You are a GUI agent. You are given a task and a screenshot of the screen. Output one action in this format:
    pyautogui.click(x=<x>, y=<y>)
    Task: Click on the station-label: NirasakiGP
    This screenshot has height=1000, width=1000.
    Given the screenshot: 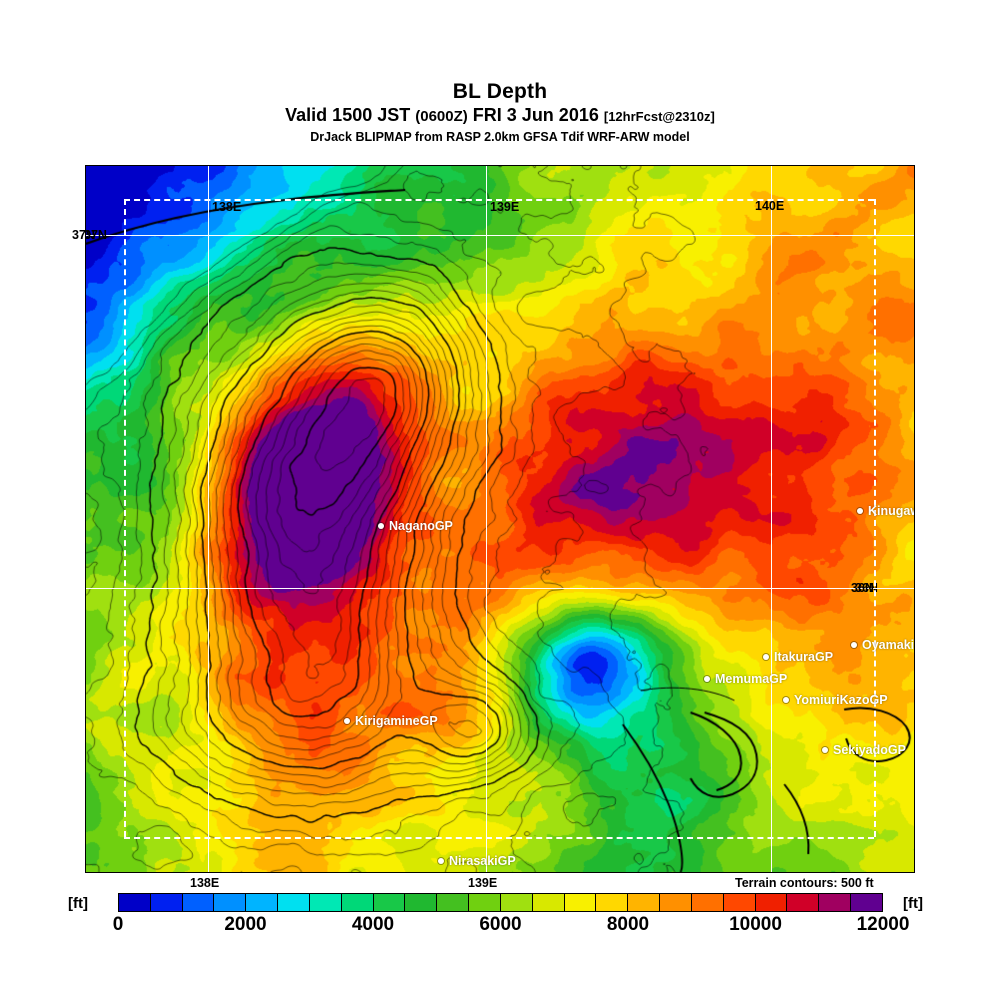 What is the action you would take?
    pyautogui.click(x=482, y=861)
    